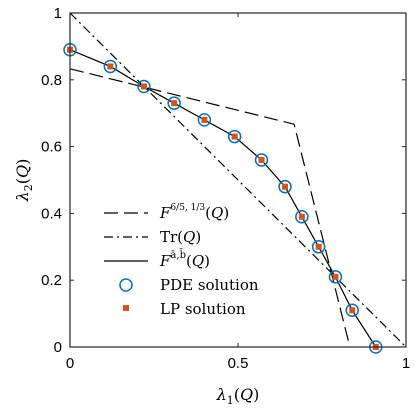  Describe the element at coordinates (51, 213) in the screenshot. I see `y-tick-label: 0.4` at that location.